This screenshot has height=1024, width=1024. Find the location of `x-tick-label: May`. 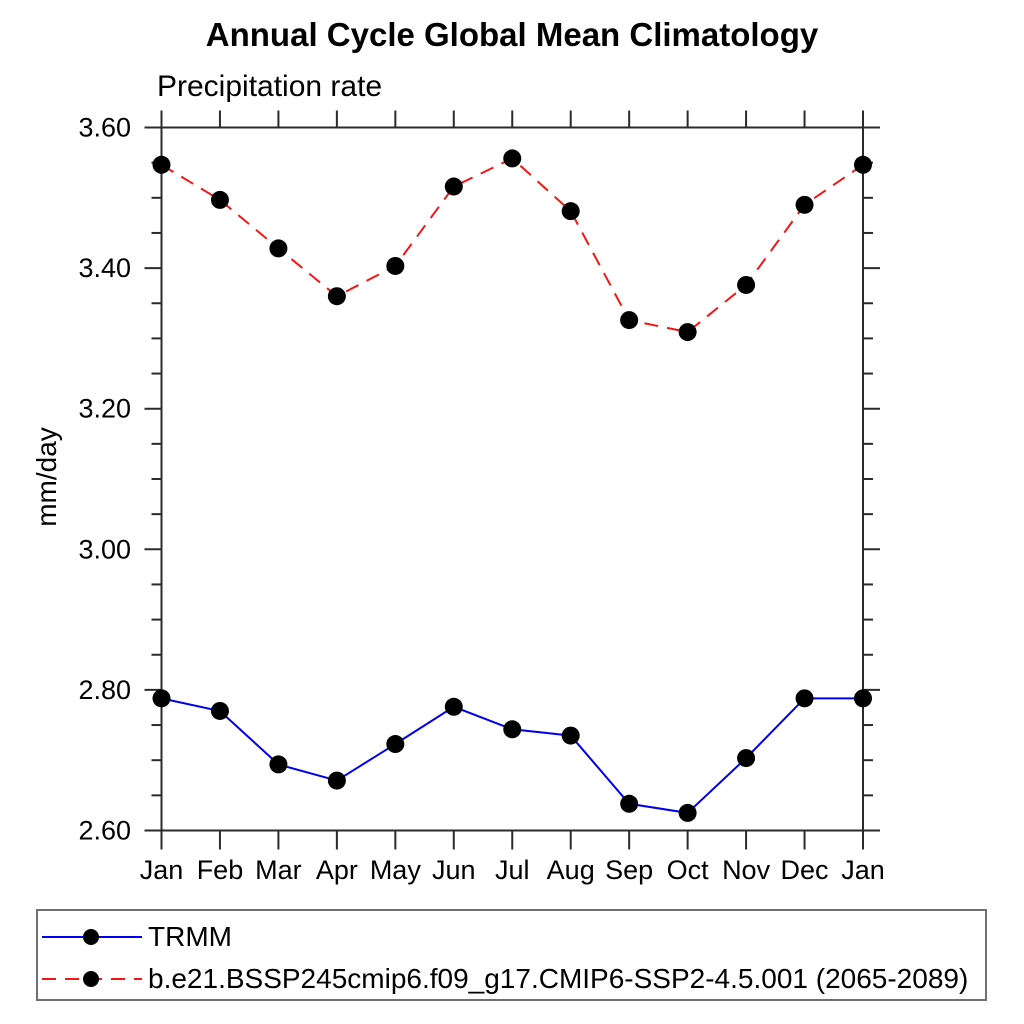

x-tick-label: May is located at coordinates (396, 870).